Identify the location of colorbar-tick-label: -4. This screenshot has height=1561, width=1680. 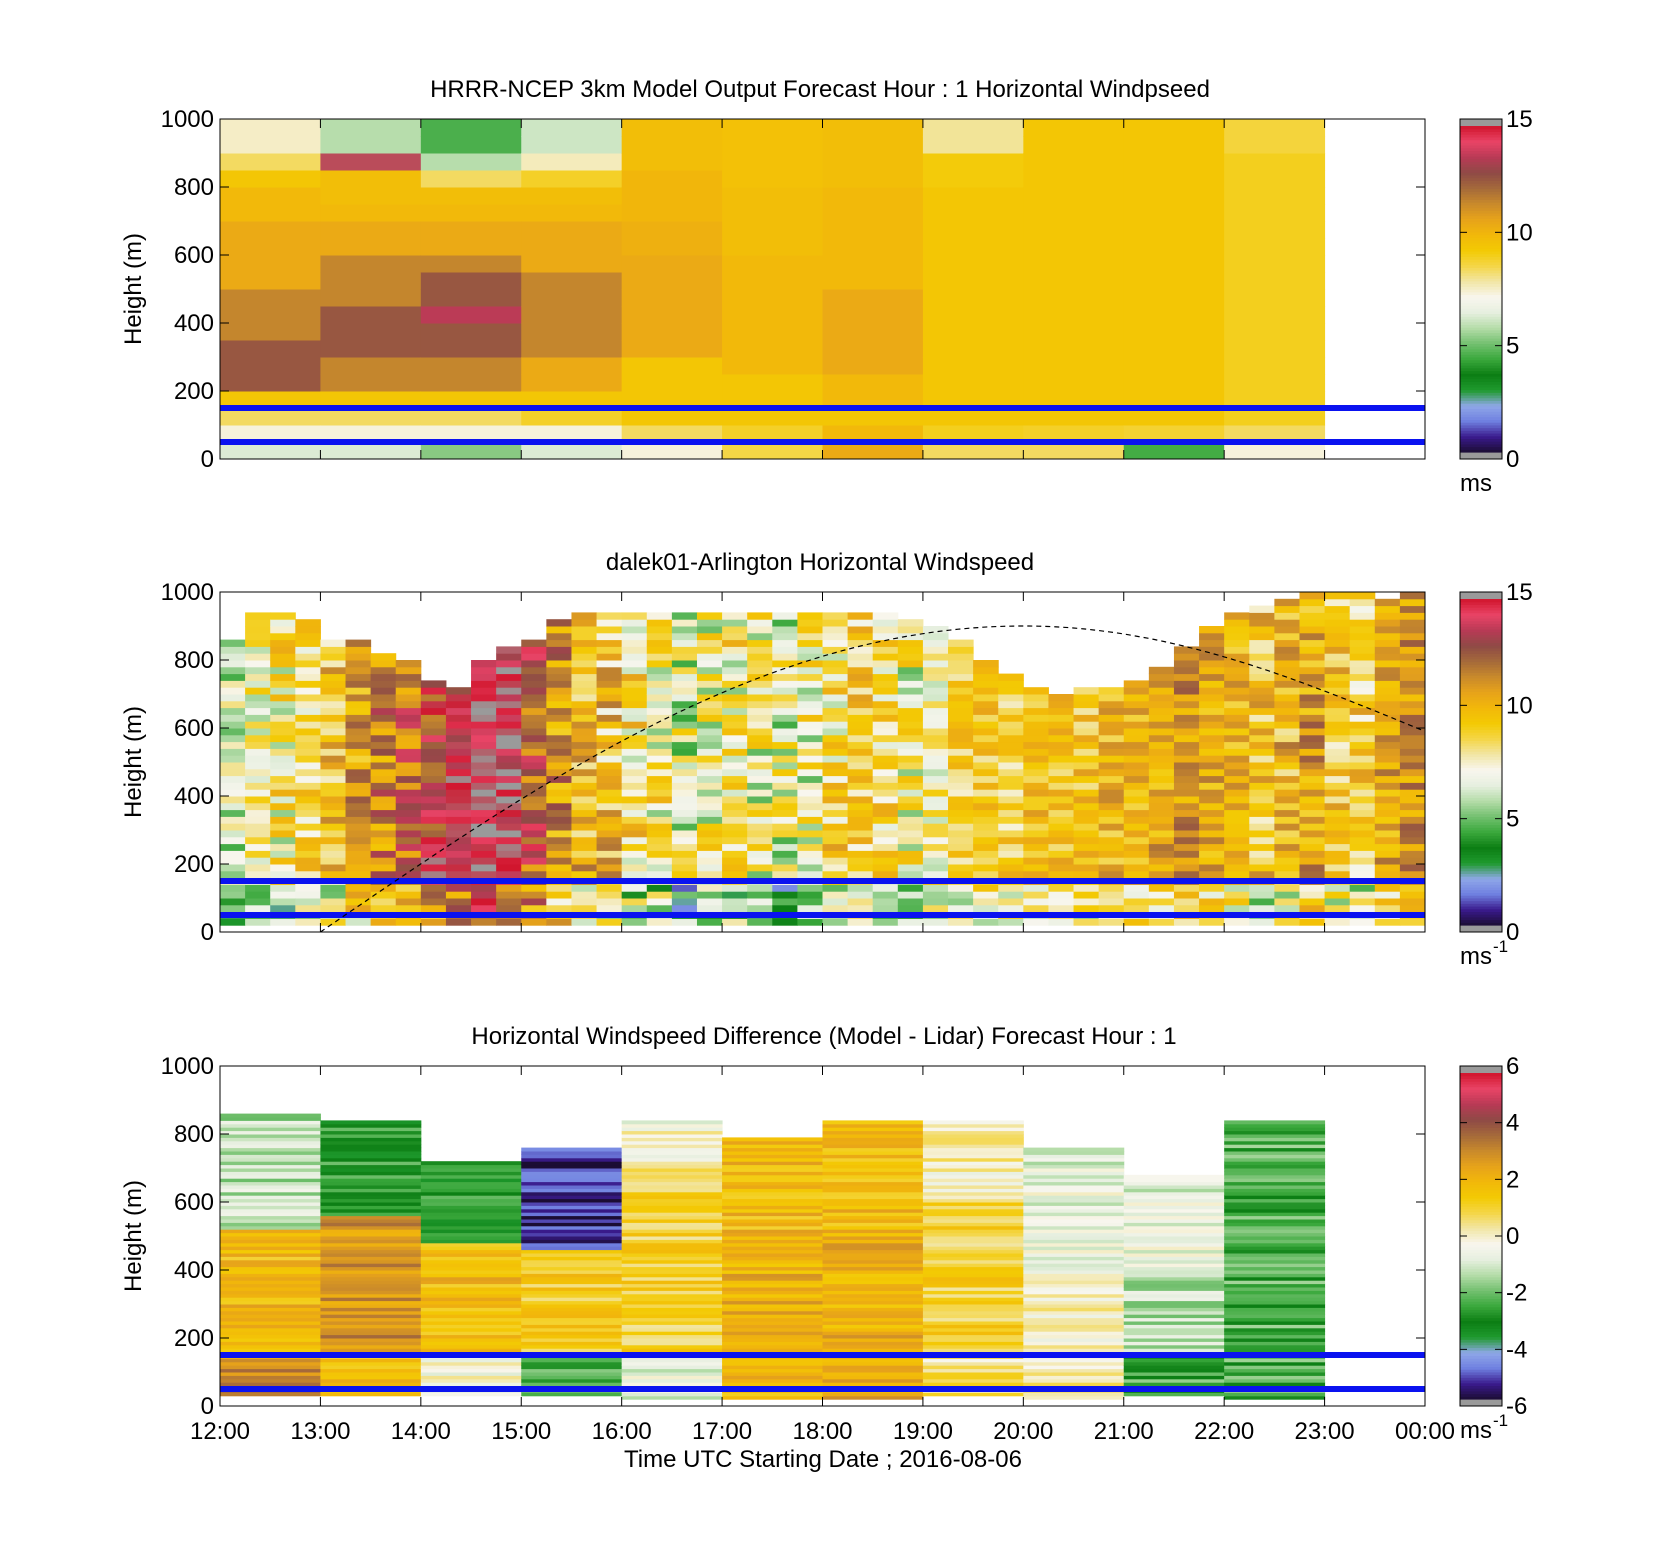
(1516, 1349).